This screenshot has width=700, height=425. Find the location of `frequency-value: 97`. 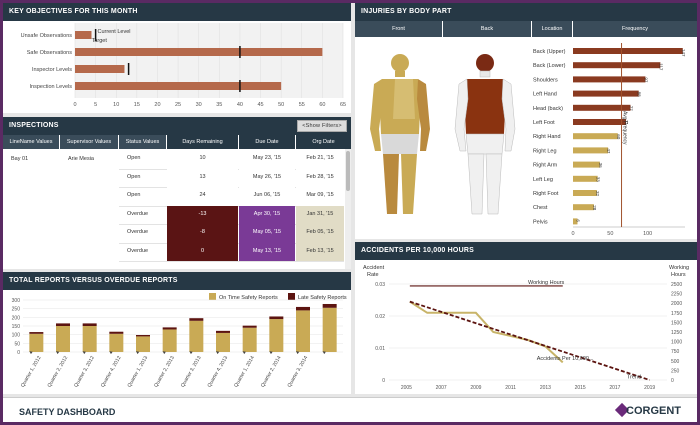

frequency-value: 97 is located at coordinates (645, 80).